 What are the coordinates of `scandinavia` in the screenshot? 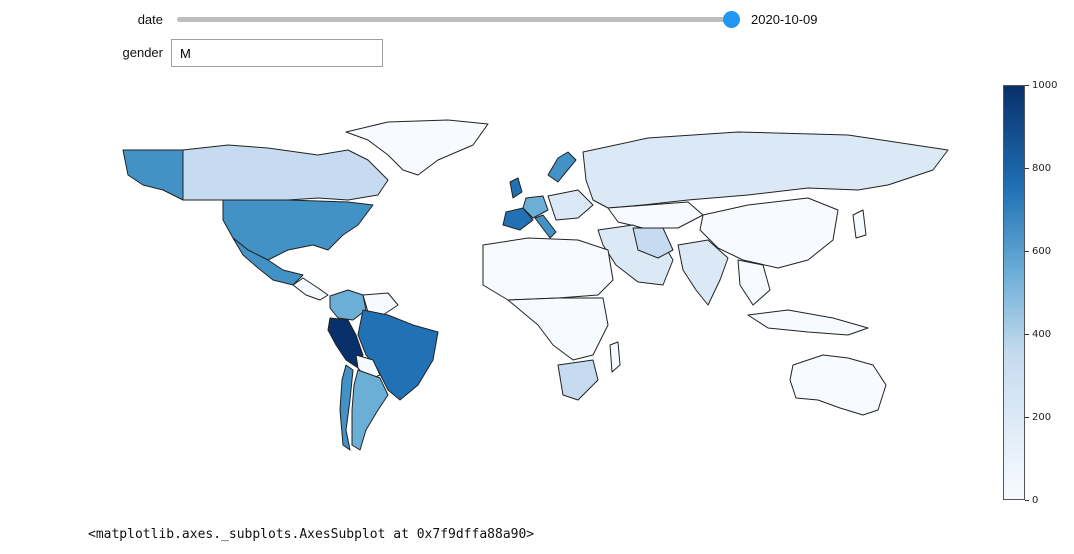 It's located at (562, 167).